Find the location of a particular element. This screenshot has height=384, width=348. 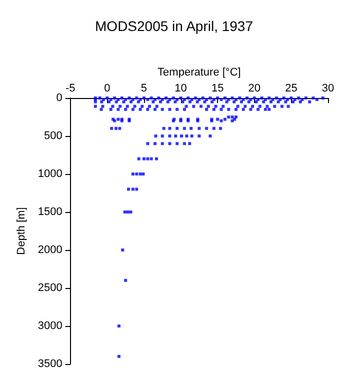

x-tick-label: 10 is located at coordinates (180, 88).